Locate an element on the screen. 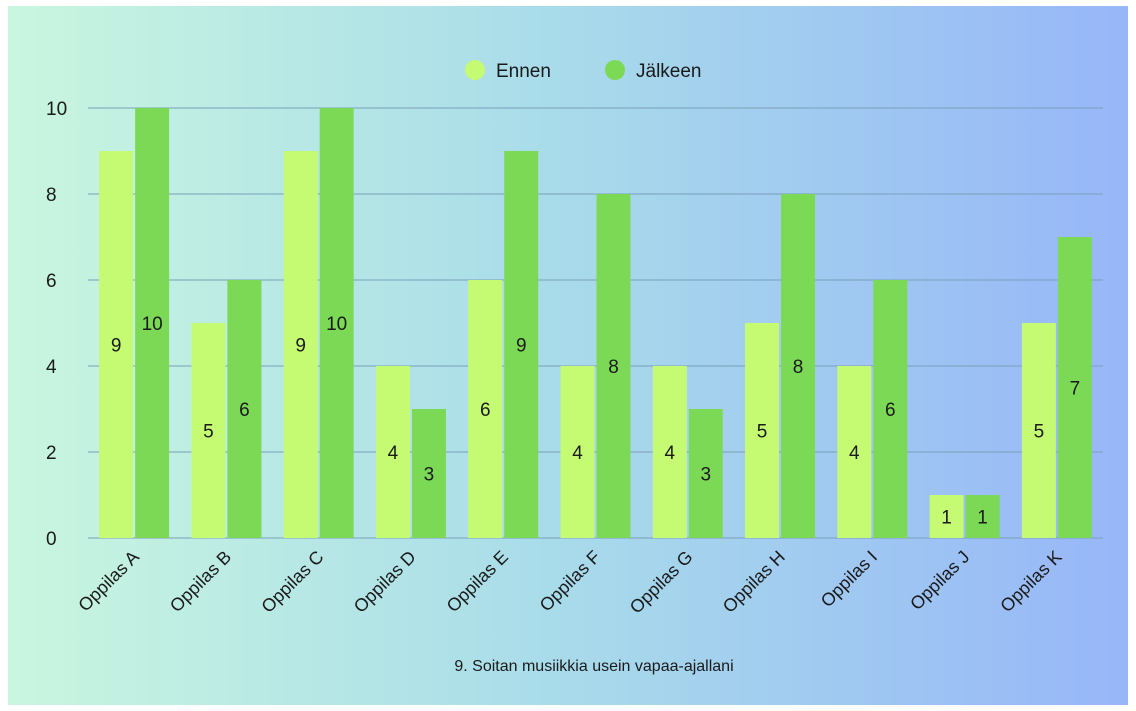  legend: Ennen Jälkeen is located at coordinates (583, 71).